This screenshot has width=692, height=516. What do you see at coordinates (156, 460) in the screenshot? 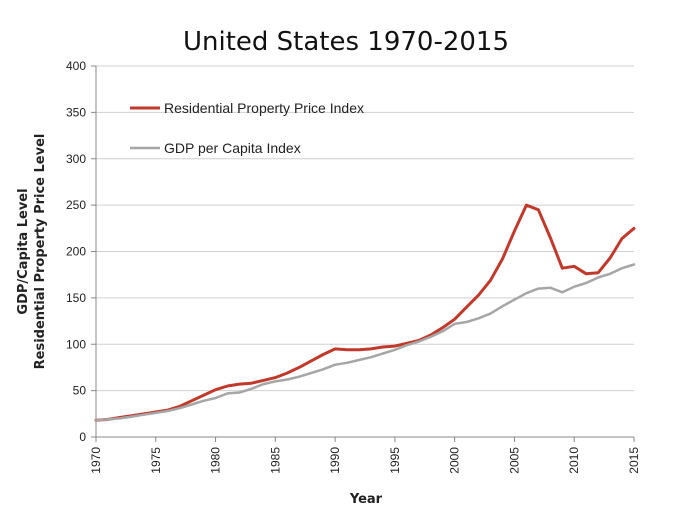
I see `x-tick-label-1975: 1975` at bounding box center [156, 460].